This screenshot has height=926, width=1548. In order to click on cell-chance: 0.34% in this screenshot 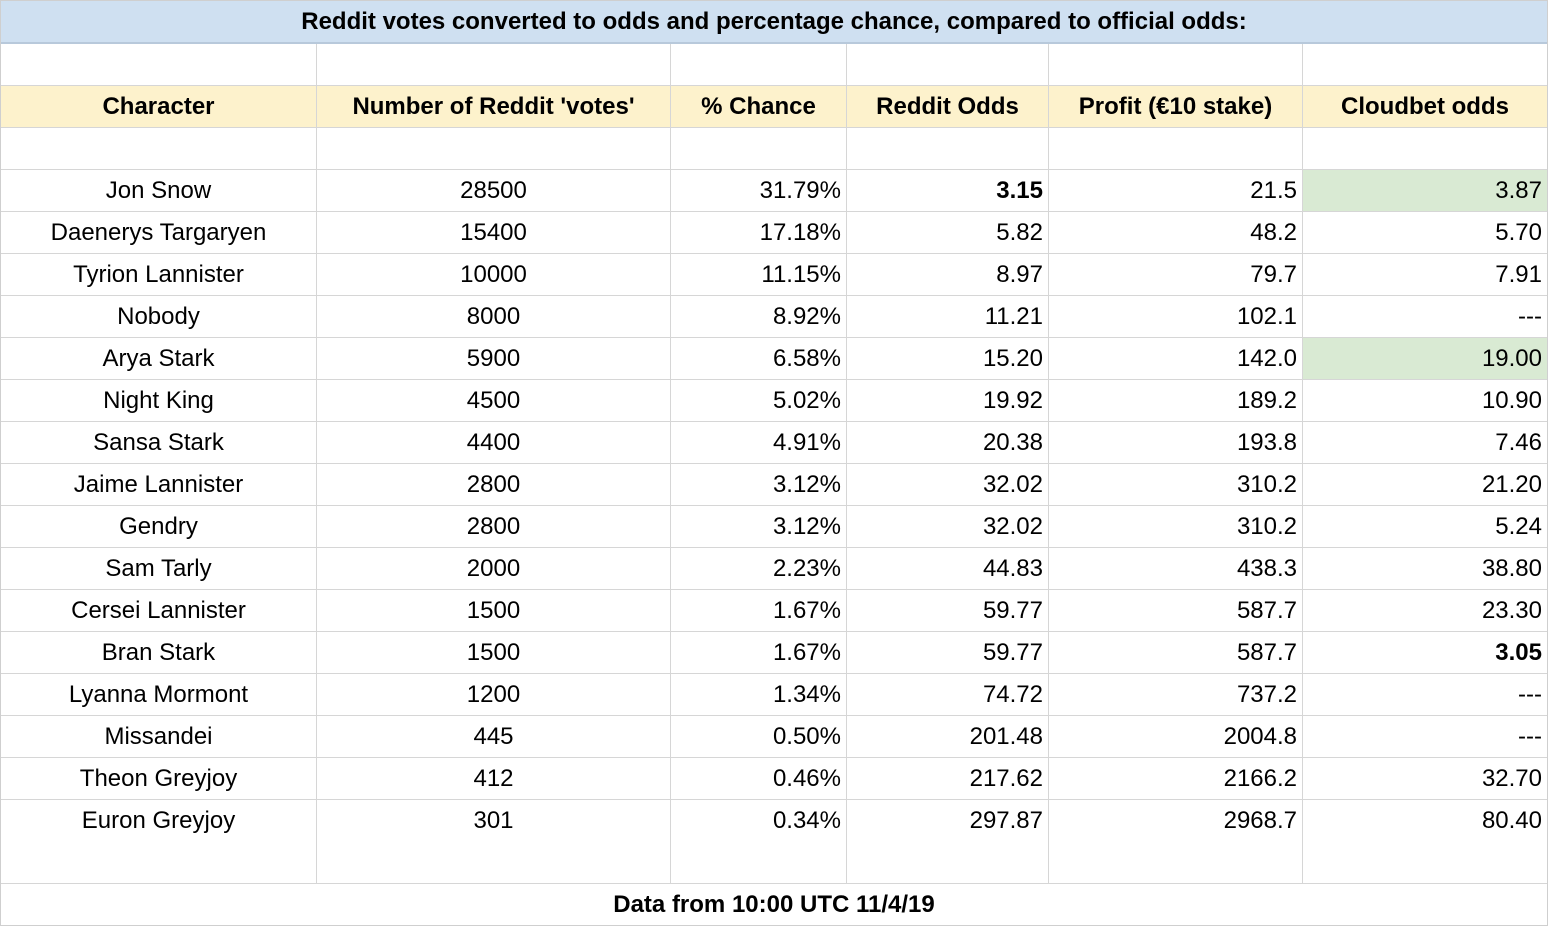, I will do `click(759, 821)`.